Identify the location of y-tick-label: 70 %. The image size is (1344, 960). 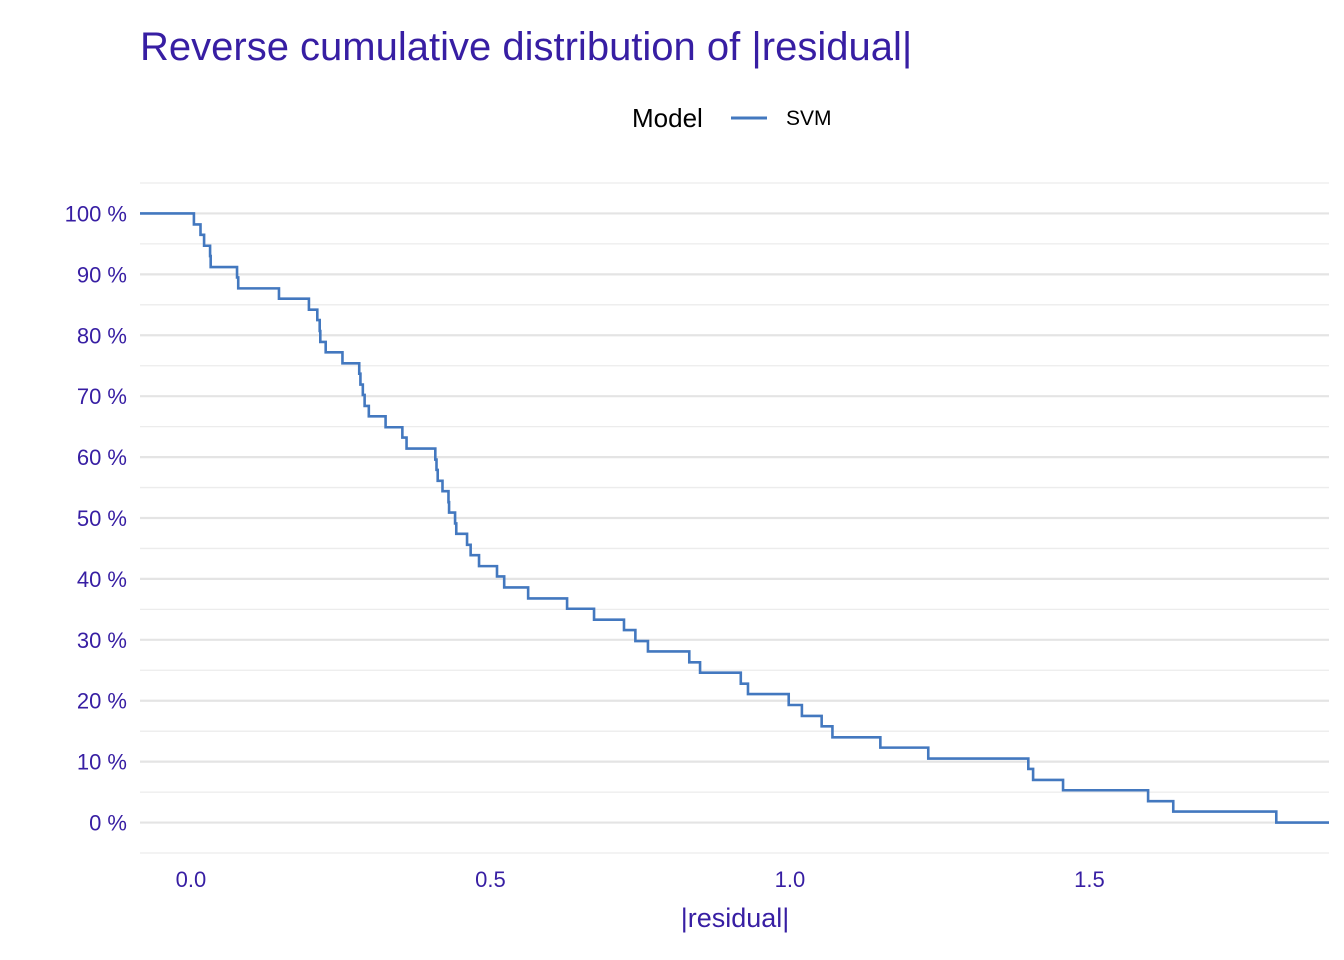
(102, 396).